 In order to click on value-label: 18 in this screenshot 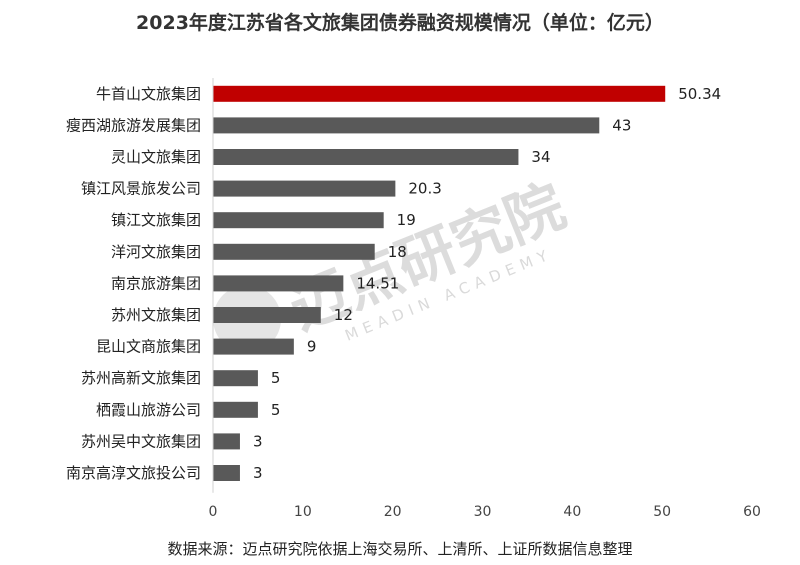, I will do `click(397, 252)`.